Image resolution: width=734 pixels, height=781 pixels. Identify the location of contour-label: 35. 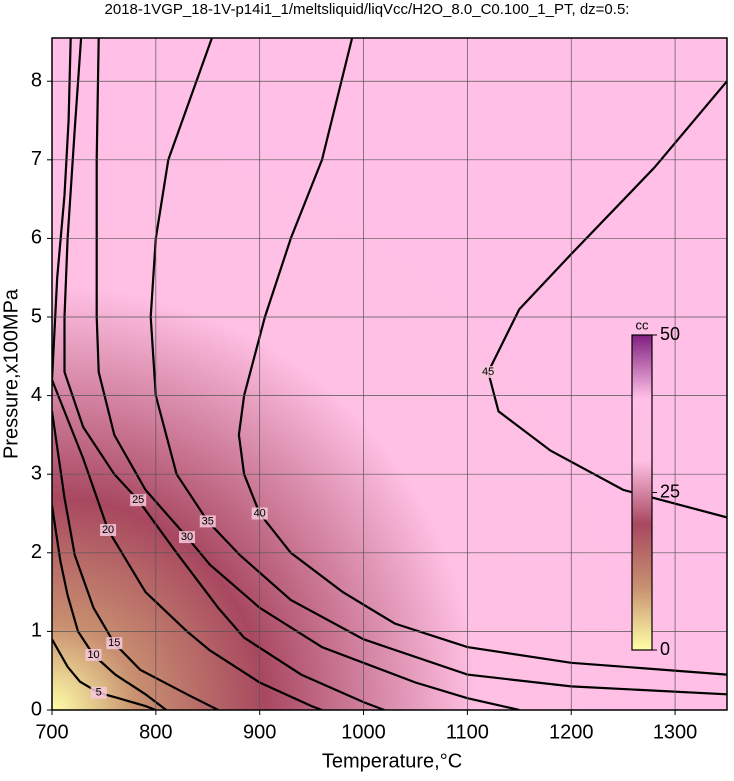
(208, 521).